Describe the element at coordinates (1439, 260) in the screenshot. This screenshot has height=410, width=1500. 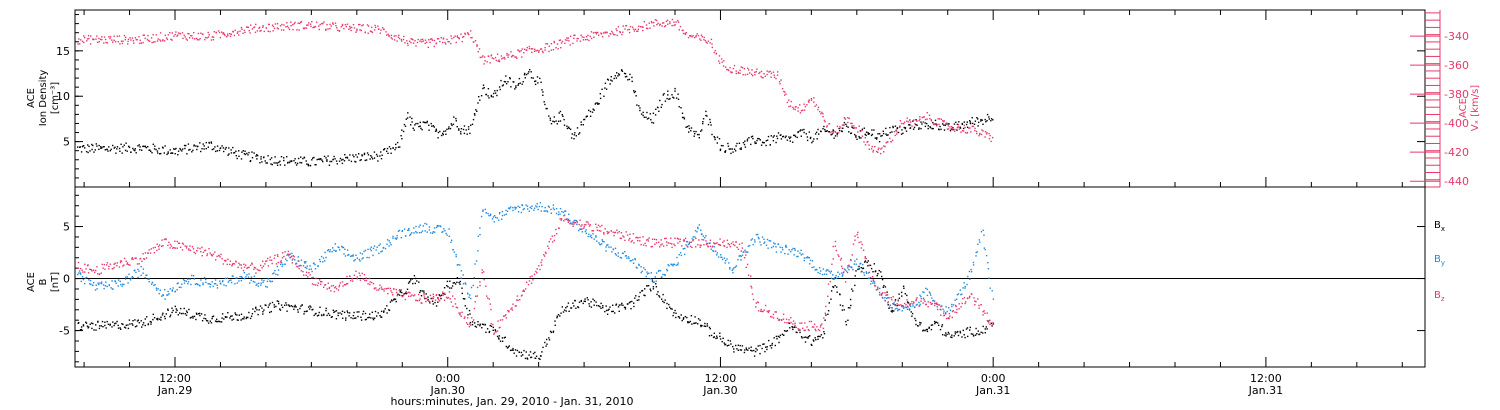
I see `legend-entry-y: By` at that location.